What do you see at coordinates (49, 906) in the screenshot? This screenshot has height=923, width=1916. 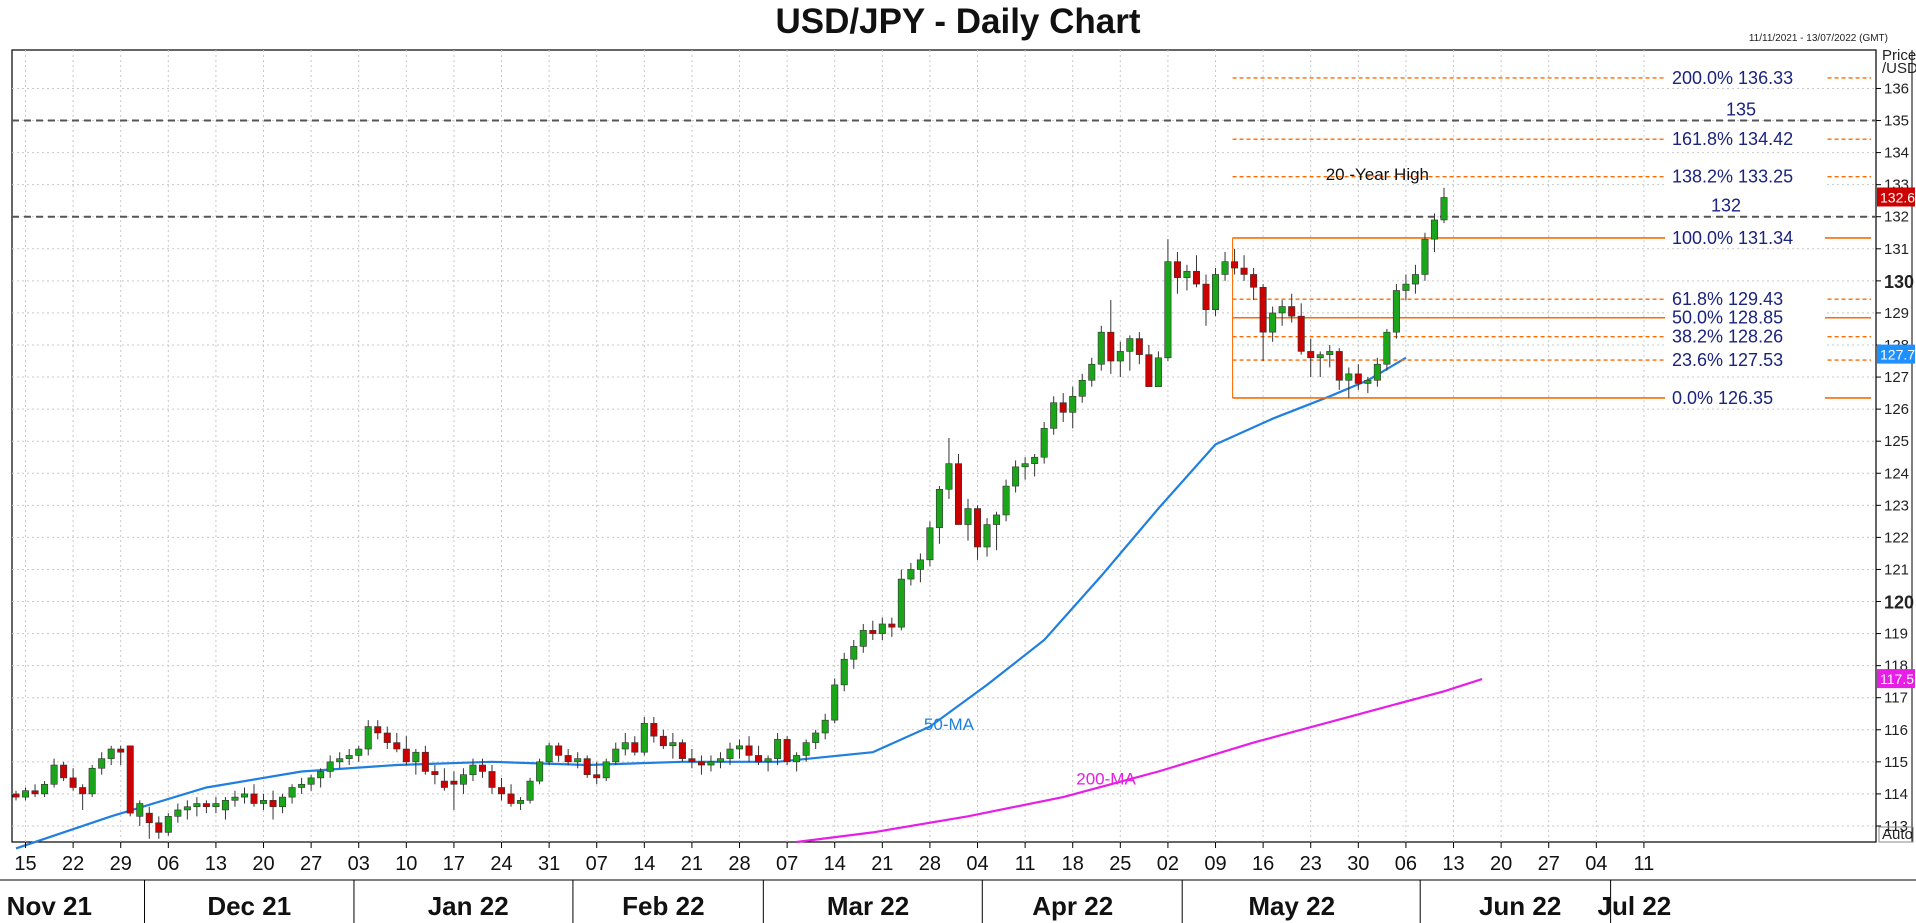 I see `month-label: Nov 21` at bounding box center [49, 906].